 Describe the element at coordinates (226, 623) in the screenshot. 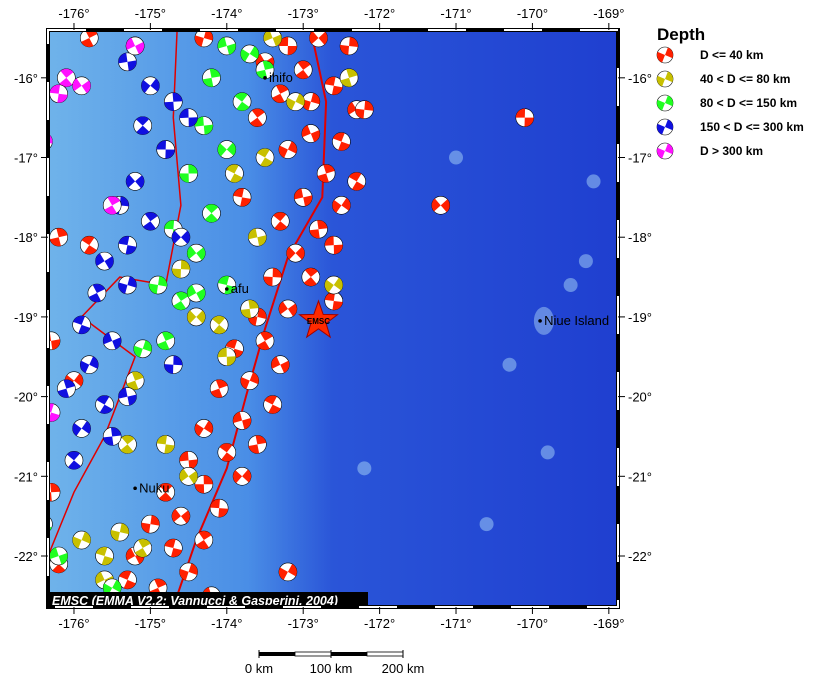

I see `lon-label-bottom: -174°` at that location.